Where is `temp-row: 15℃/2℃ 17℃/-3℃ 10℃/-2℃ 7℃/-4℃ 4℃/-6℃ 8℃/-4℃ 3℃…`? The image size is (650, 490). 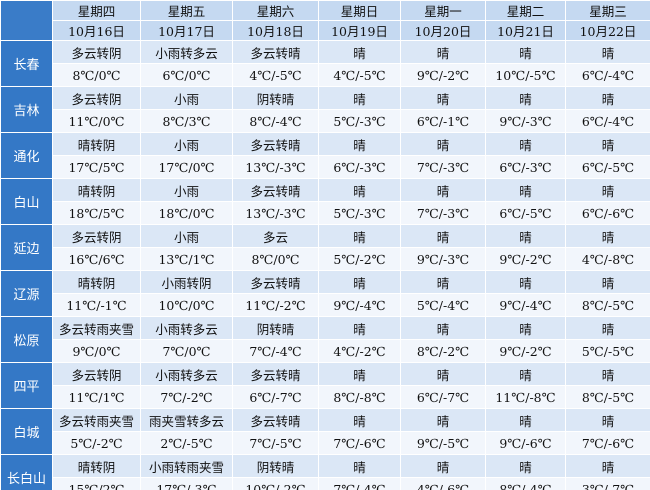
temp-row: 15℃/2℃ 17℃/-3℃ 10℃/-2℃ 7℃/-4℃ 4℃/-6℃ 8℃/-4℃ 3℃… is located at coordinates (325, 483).